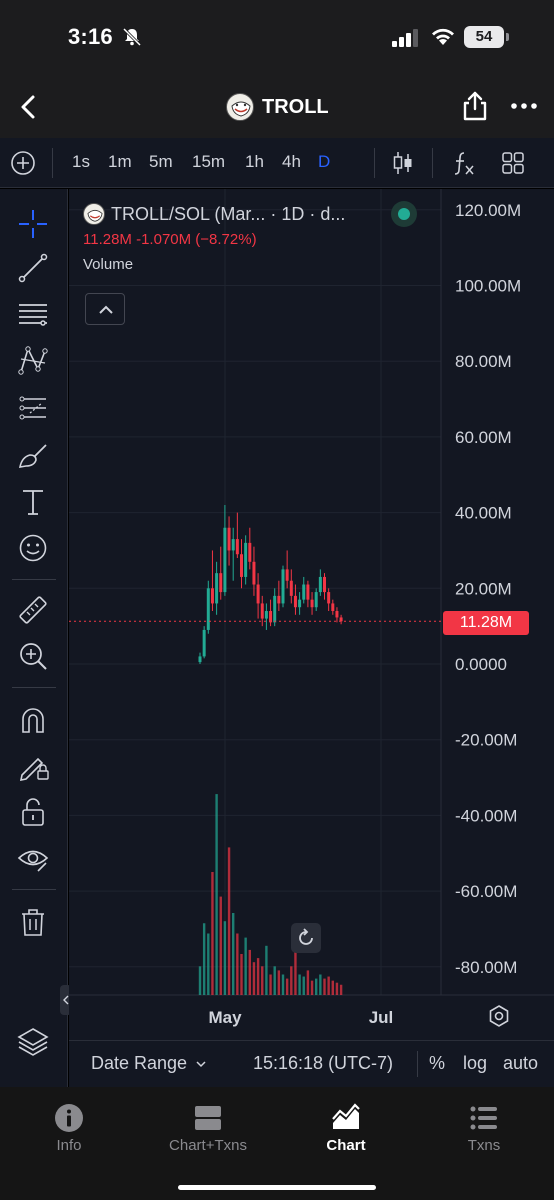 The image size is (554, 1200). Describe the element at coordinates (108, 264) in the screenshot. I see `volume-label: Volume` at that location.